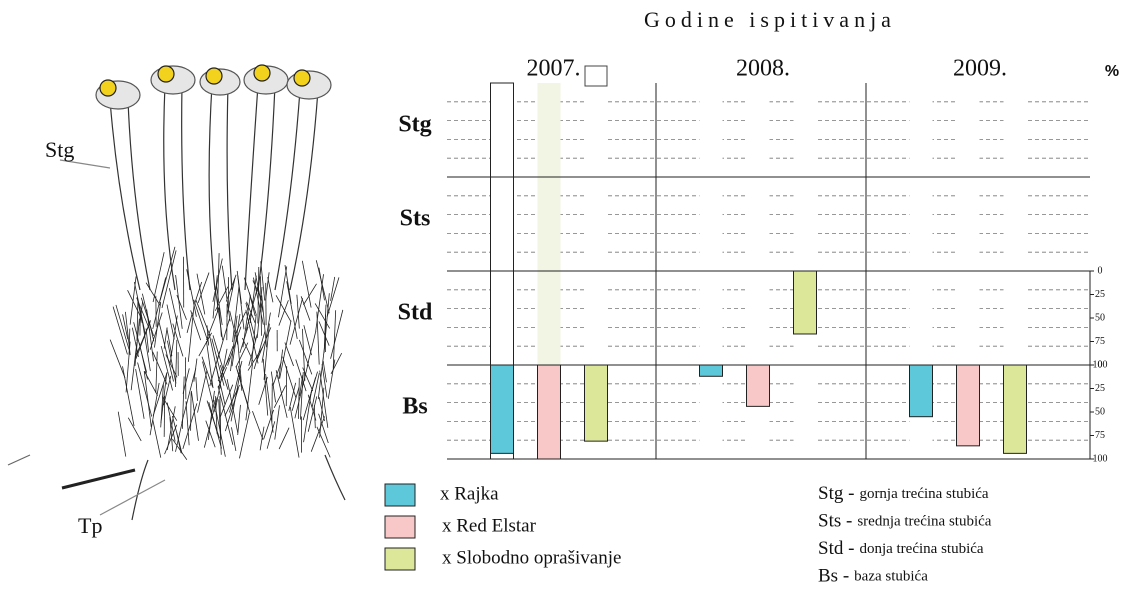 This screenshot has height=594, width=1129. I want to click on stroke-mark, so click(19, 460).